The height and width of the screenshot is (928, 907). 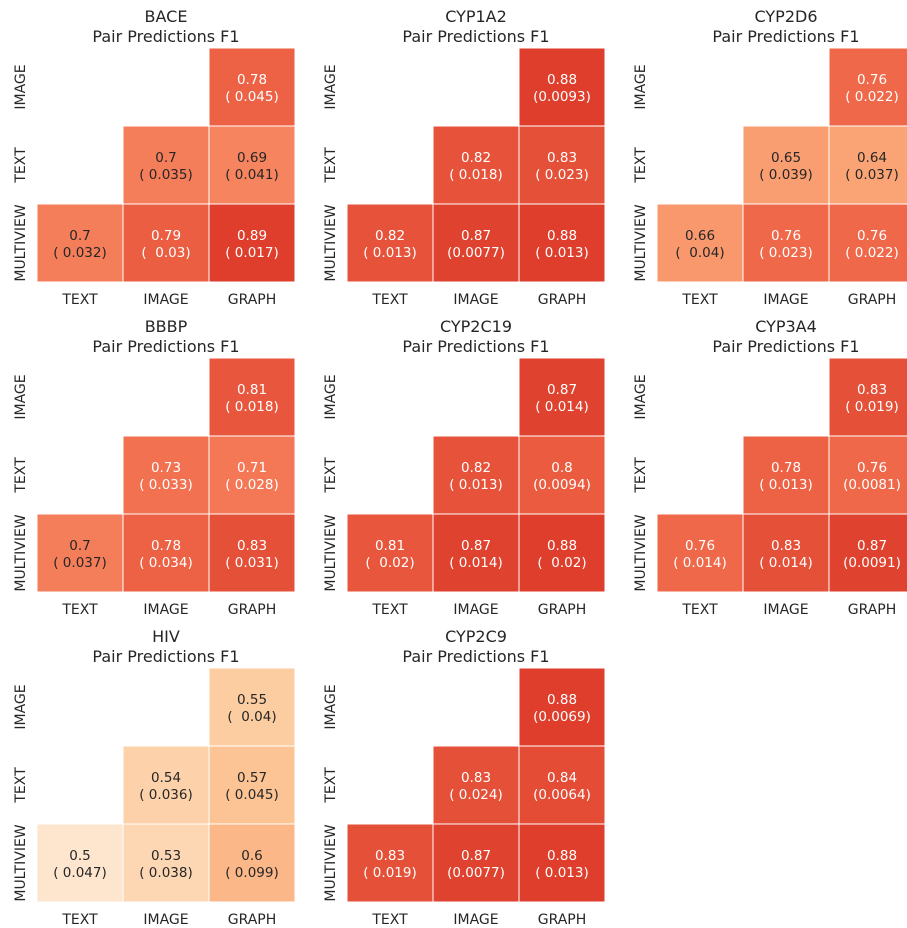 What do you see at coordinates (251, 563) in the screenshot?
I see `cell-std-label: ( 0.031)` at bounding box center [251, 563].